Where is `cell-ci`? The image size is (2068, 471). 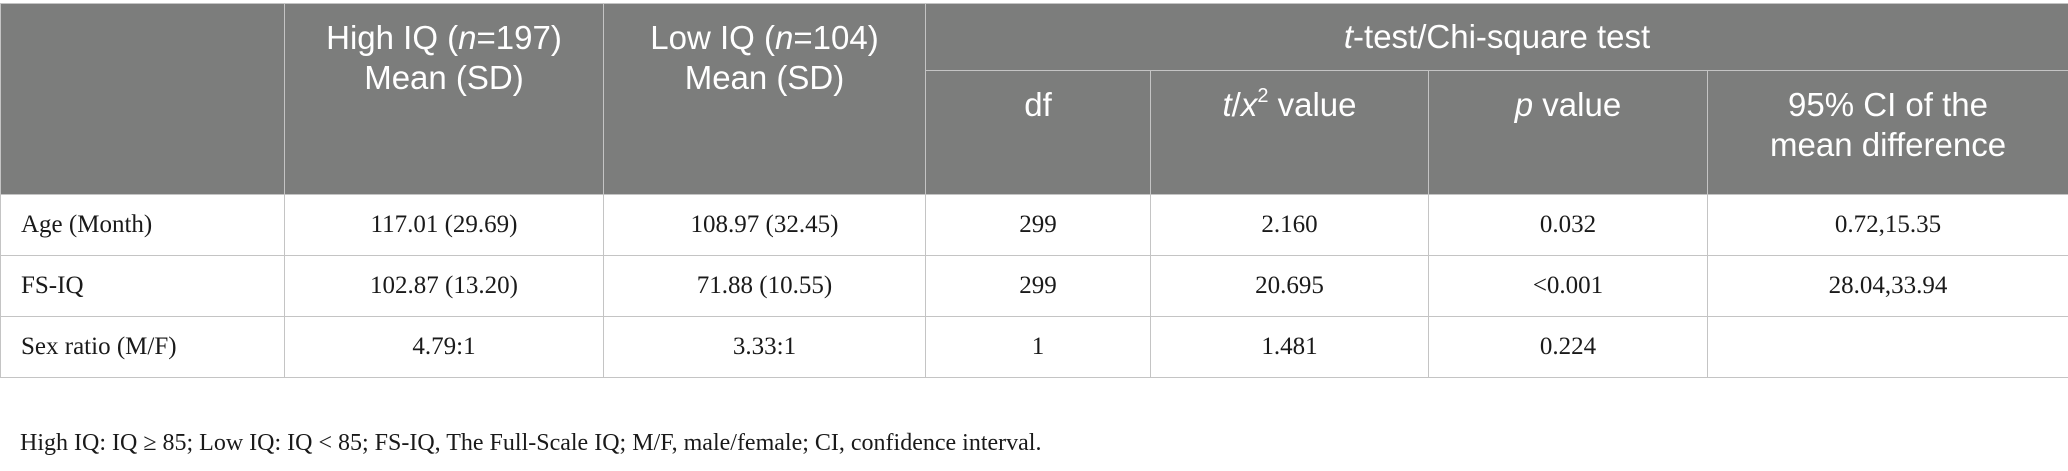 cell-ci is located at coordinates (1887, 347).